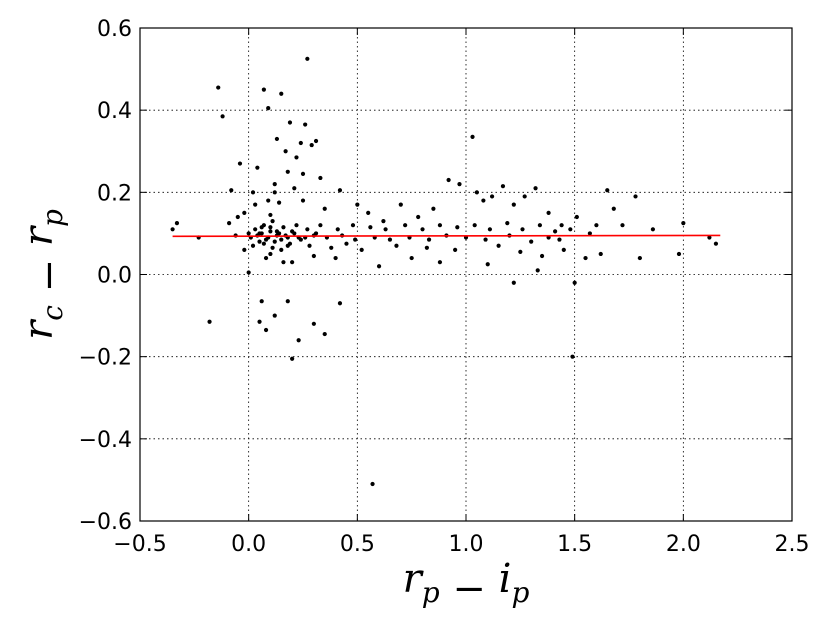 The height and width of the screenshot is (623, 830). Describe the element at coordinates (574, 544) in the screenshot. I see `x-tick-label-4: 1.5` at that location.